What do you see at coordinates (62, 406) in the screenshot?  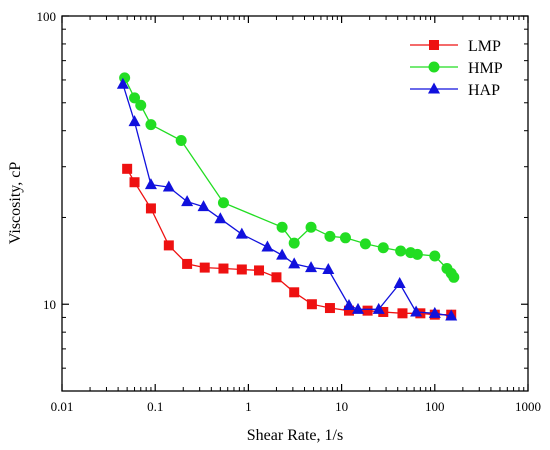 I see `x-tick-label: 0.01` at bounding box center [62, 406].